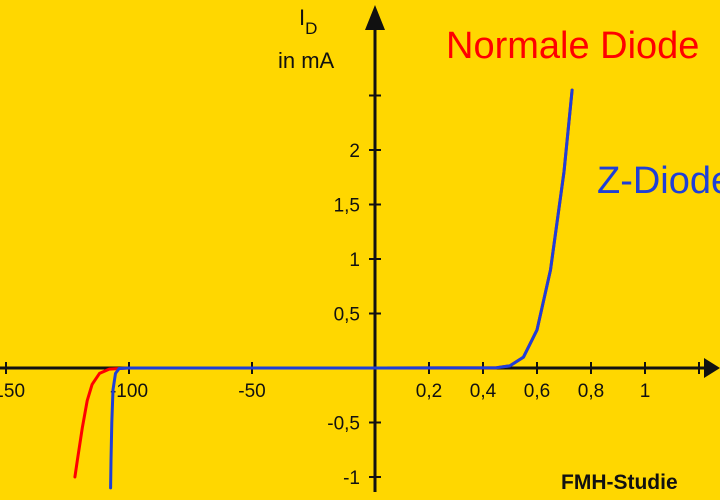 Image resolution: width=720 pixels, height=500 pixels. I want to click on y-tick-label-3: 0,5, so click(347, 315).